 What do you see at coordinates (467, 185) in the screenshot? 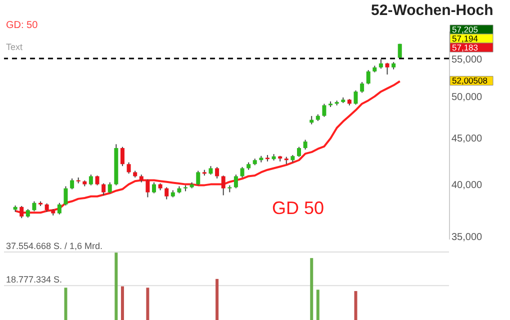
I see `y-tick-label: 40,000` at bounding box center [467, 185].